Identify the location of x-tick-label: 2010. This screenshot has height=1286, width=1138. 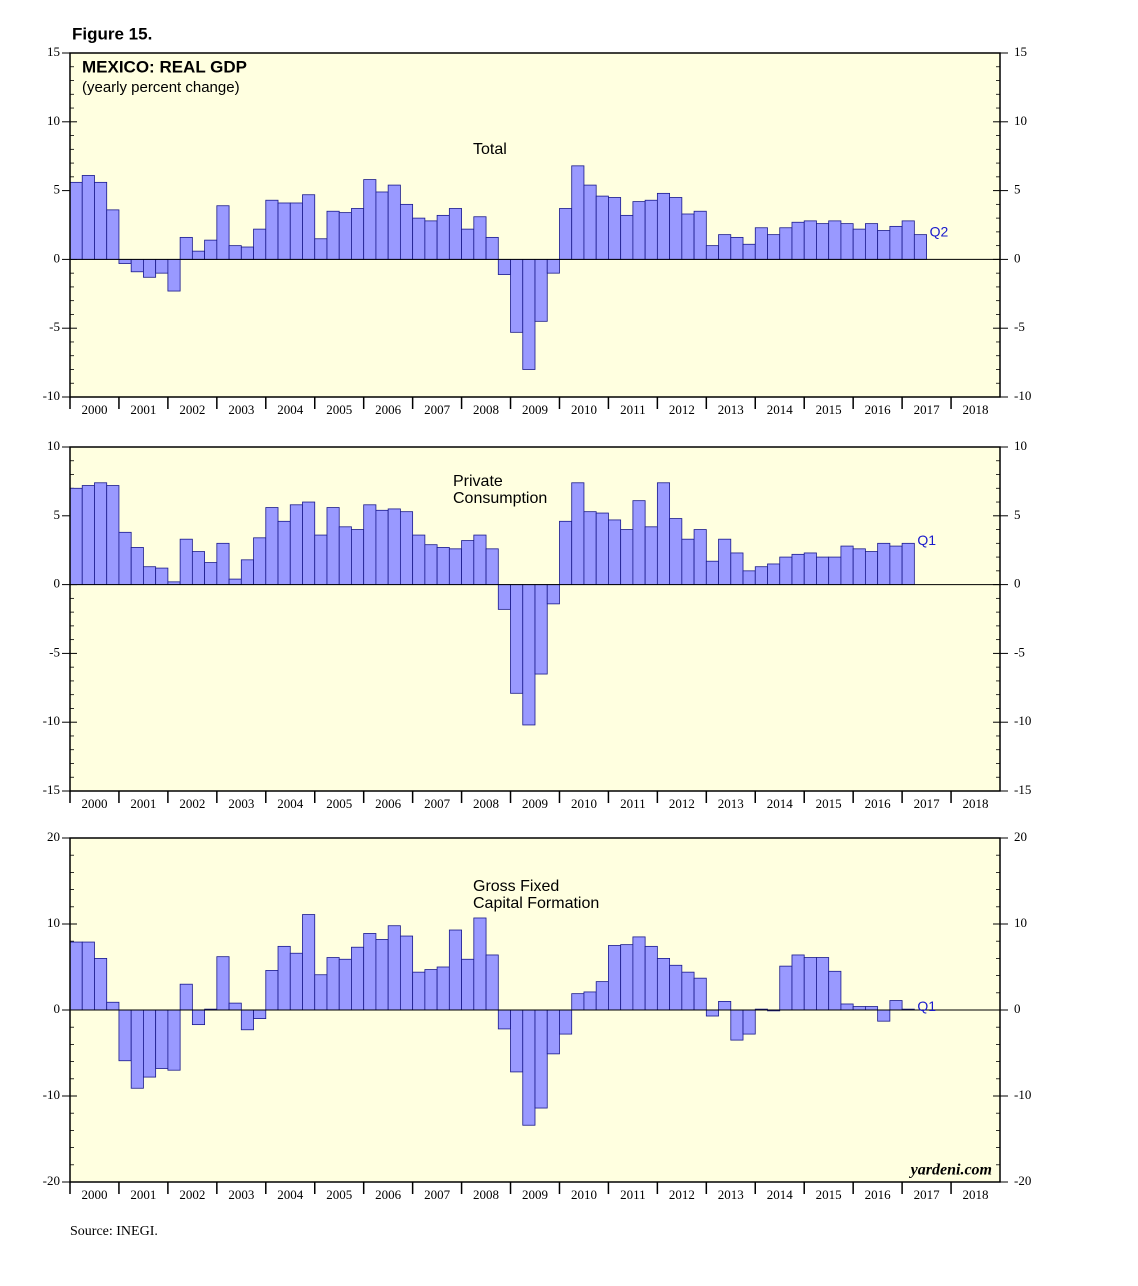
(584, 1194).